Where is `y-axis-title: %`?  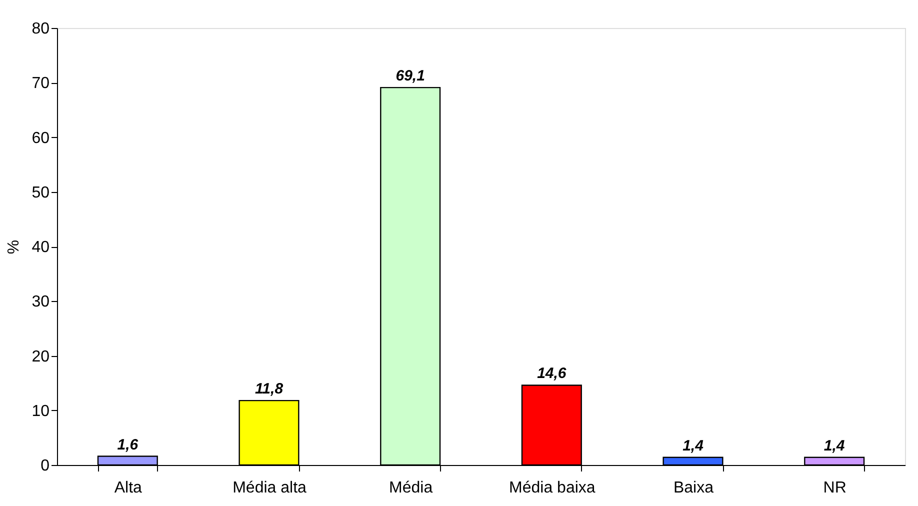 y-axis-title: % is located at coordinates (14, 247).